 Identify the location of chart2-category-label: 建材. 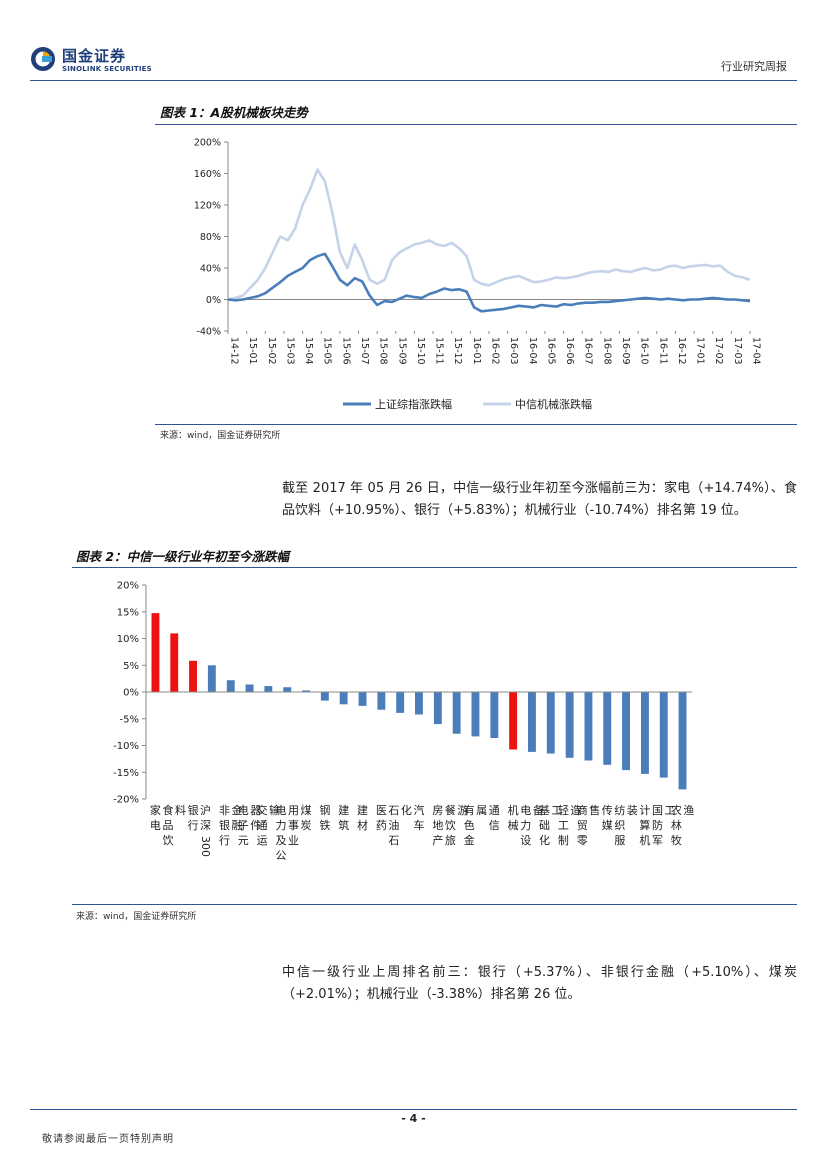
(362, 817).